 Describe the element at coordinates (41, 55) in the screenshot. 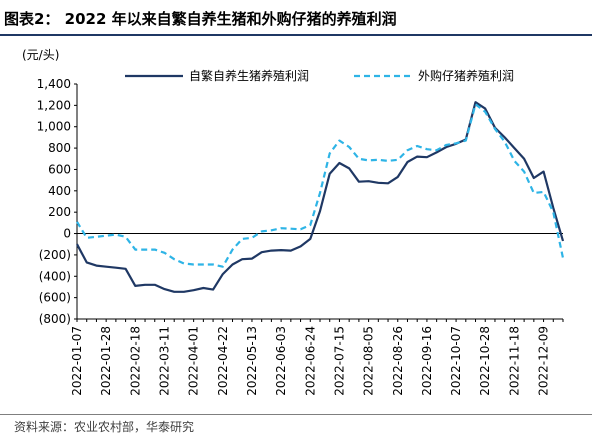

I see `y-unit-label: (元/头)` at that location.